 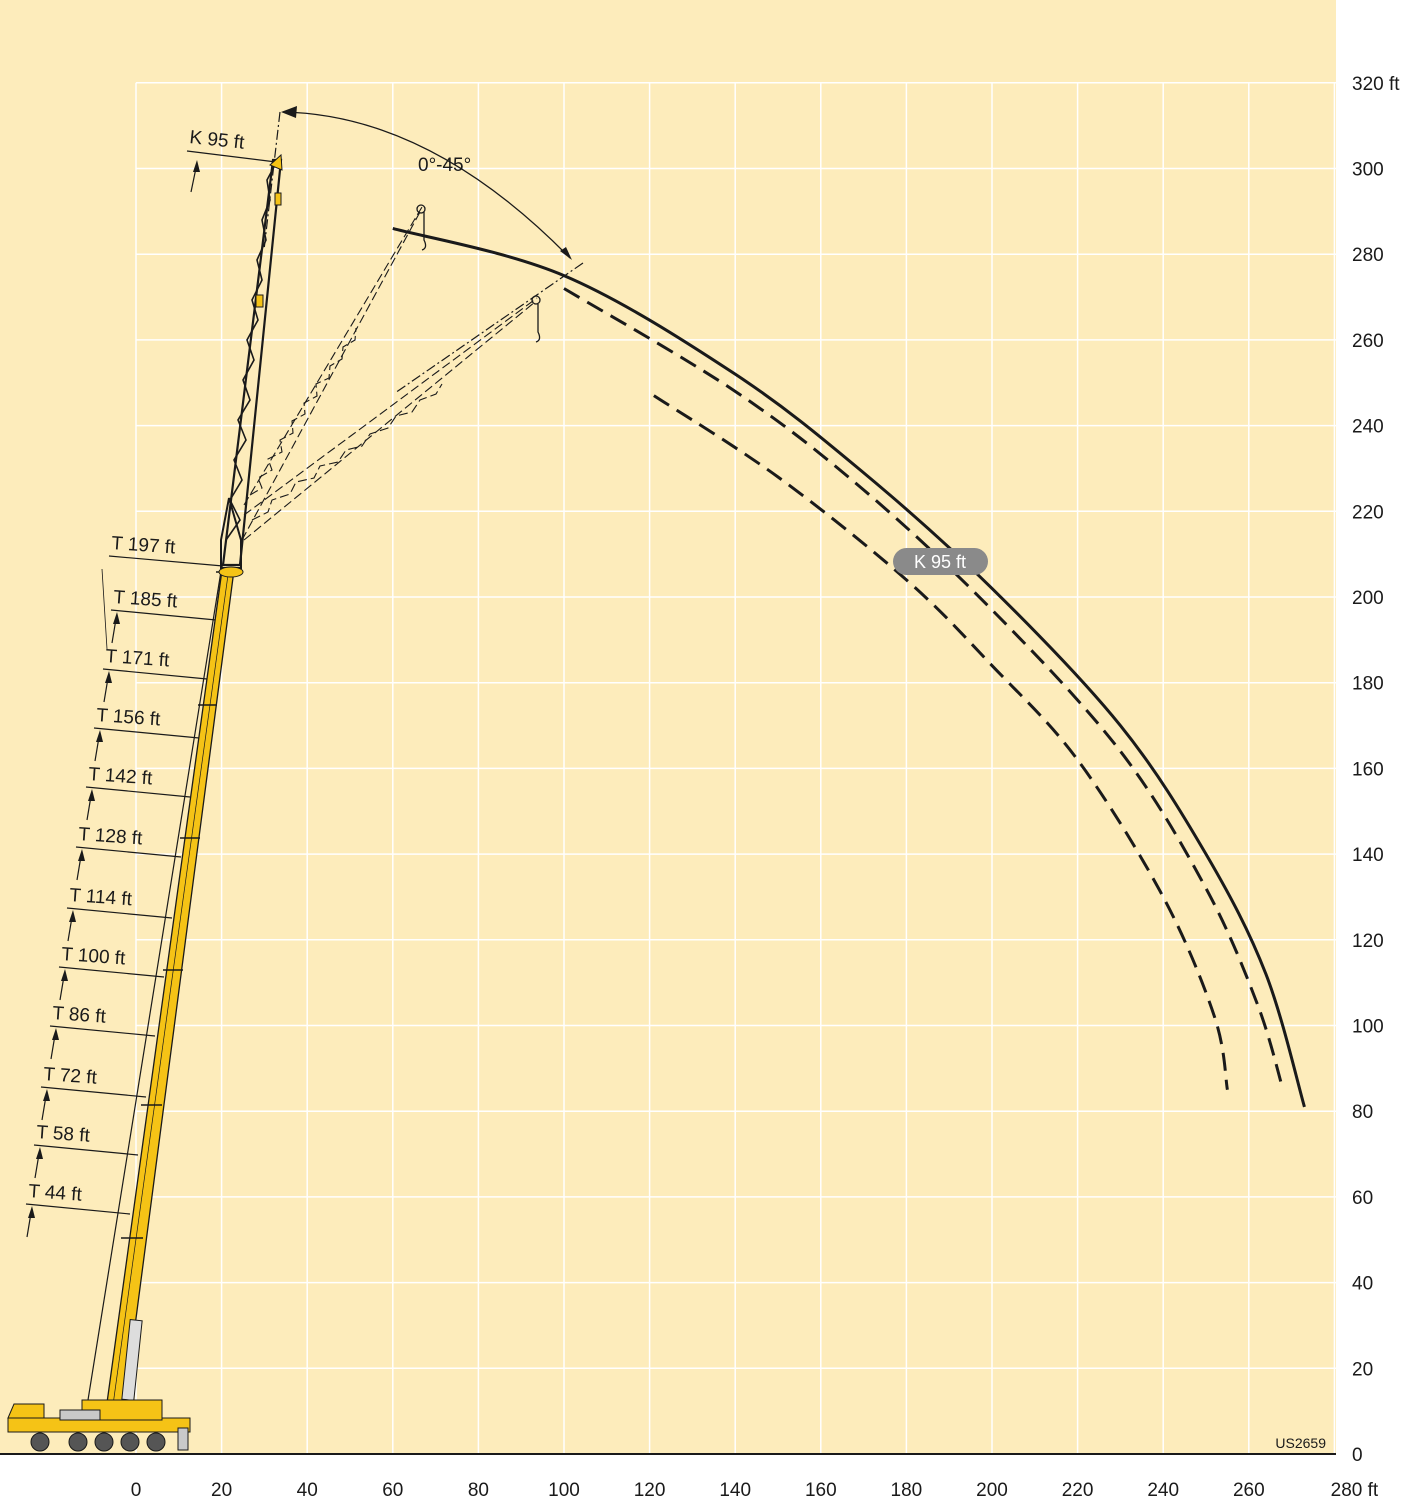 What do you see at coordinates (424, 231) in the screenshot?
I see `hook-mid` at bounding box center [424, 231].